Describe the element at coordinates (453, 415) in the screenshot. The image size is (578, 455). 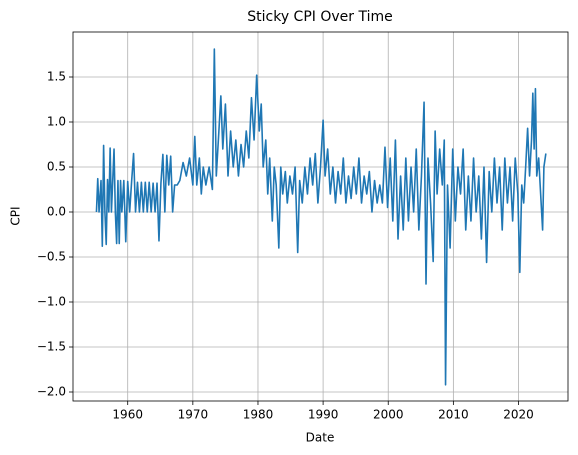
I see `x-tick-label: 2010` at that location.